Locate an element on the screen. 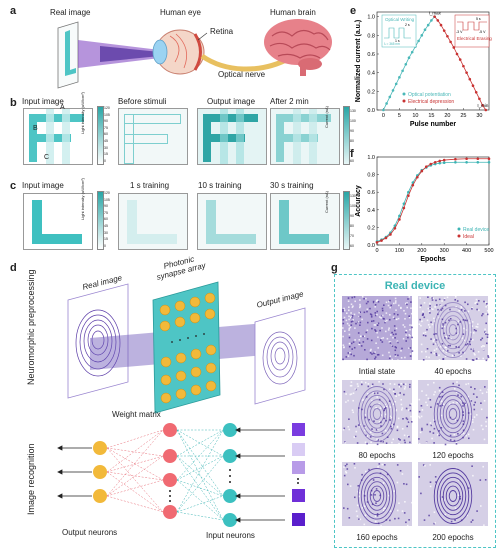 The width and height of the screenshot is (499, 552). weight-matrix-label: Weight matrix is located at coordinates (136, 414).